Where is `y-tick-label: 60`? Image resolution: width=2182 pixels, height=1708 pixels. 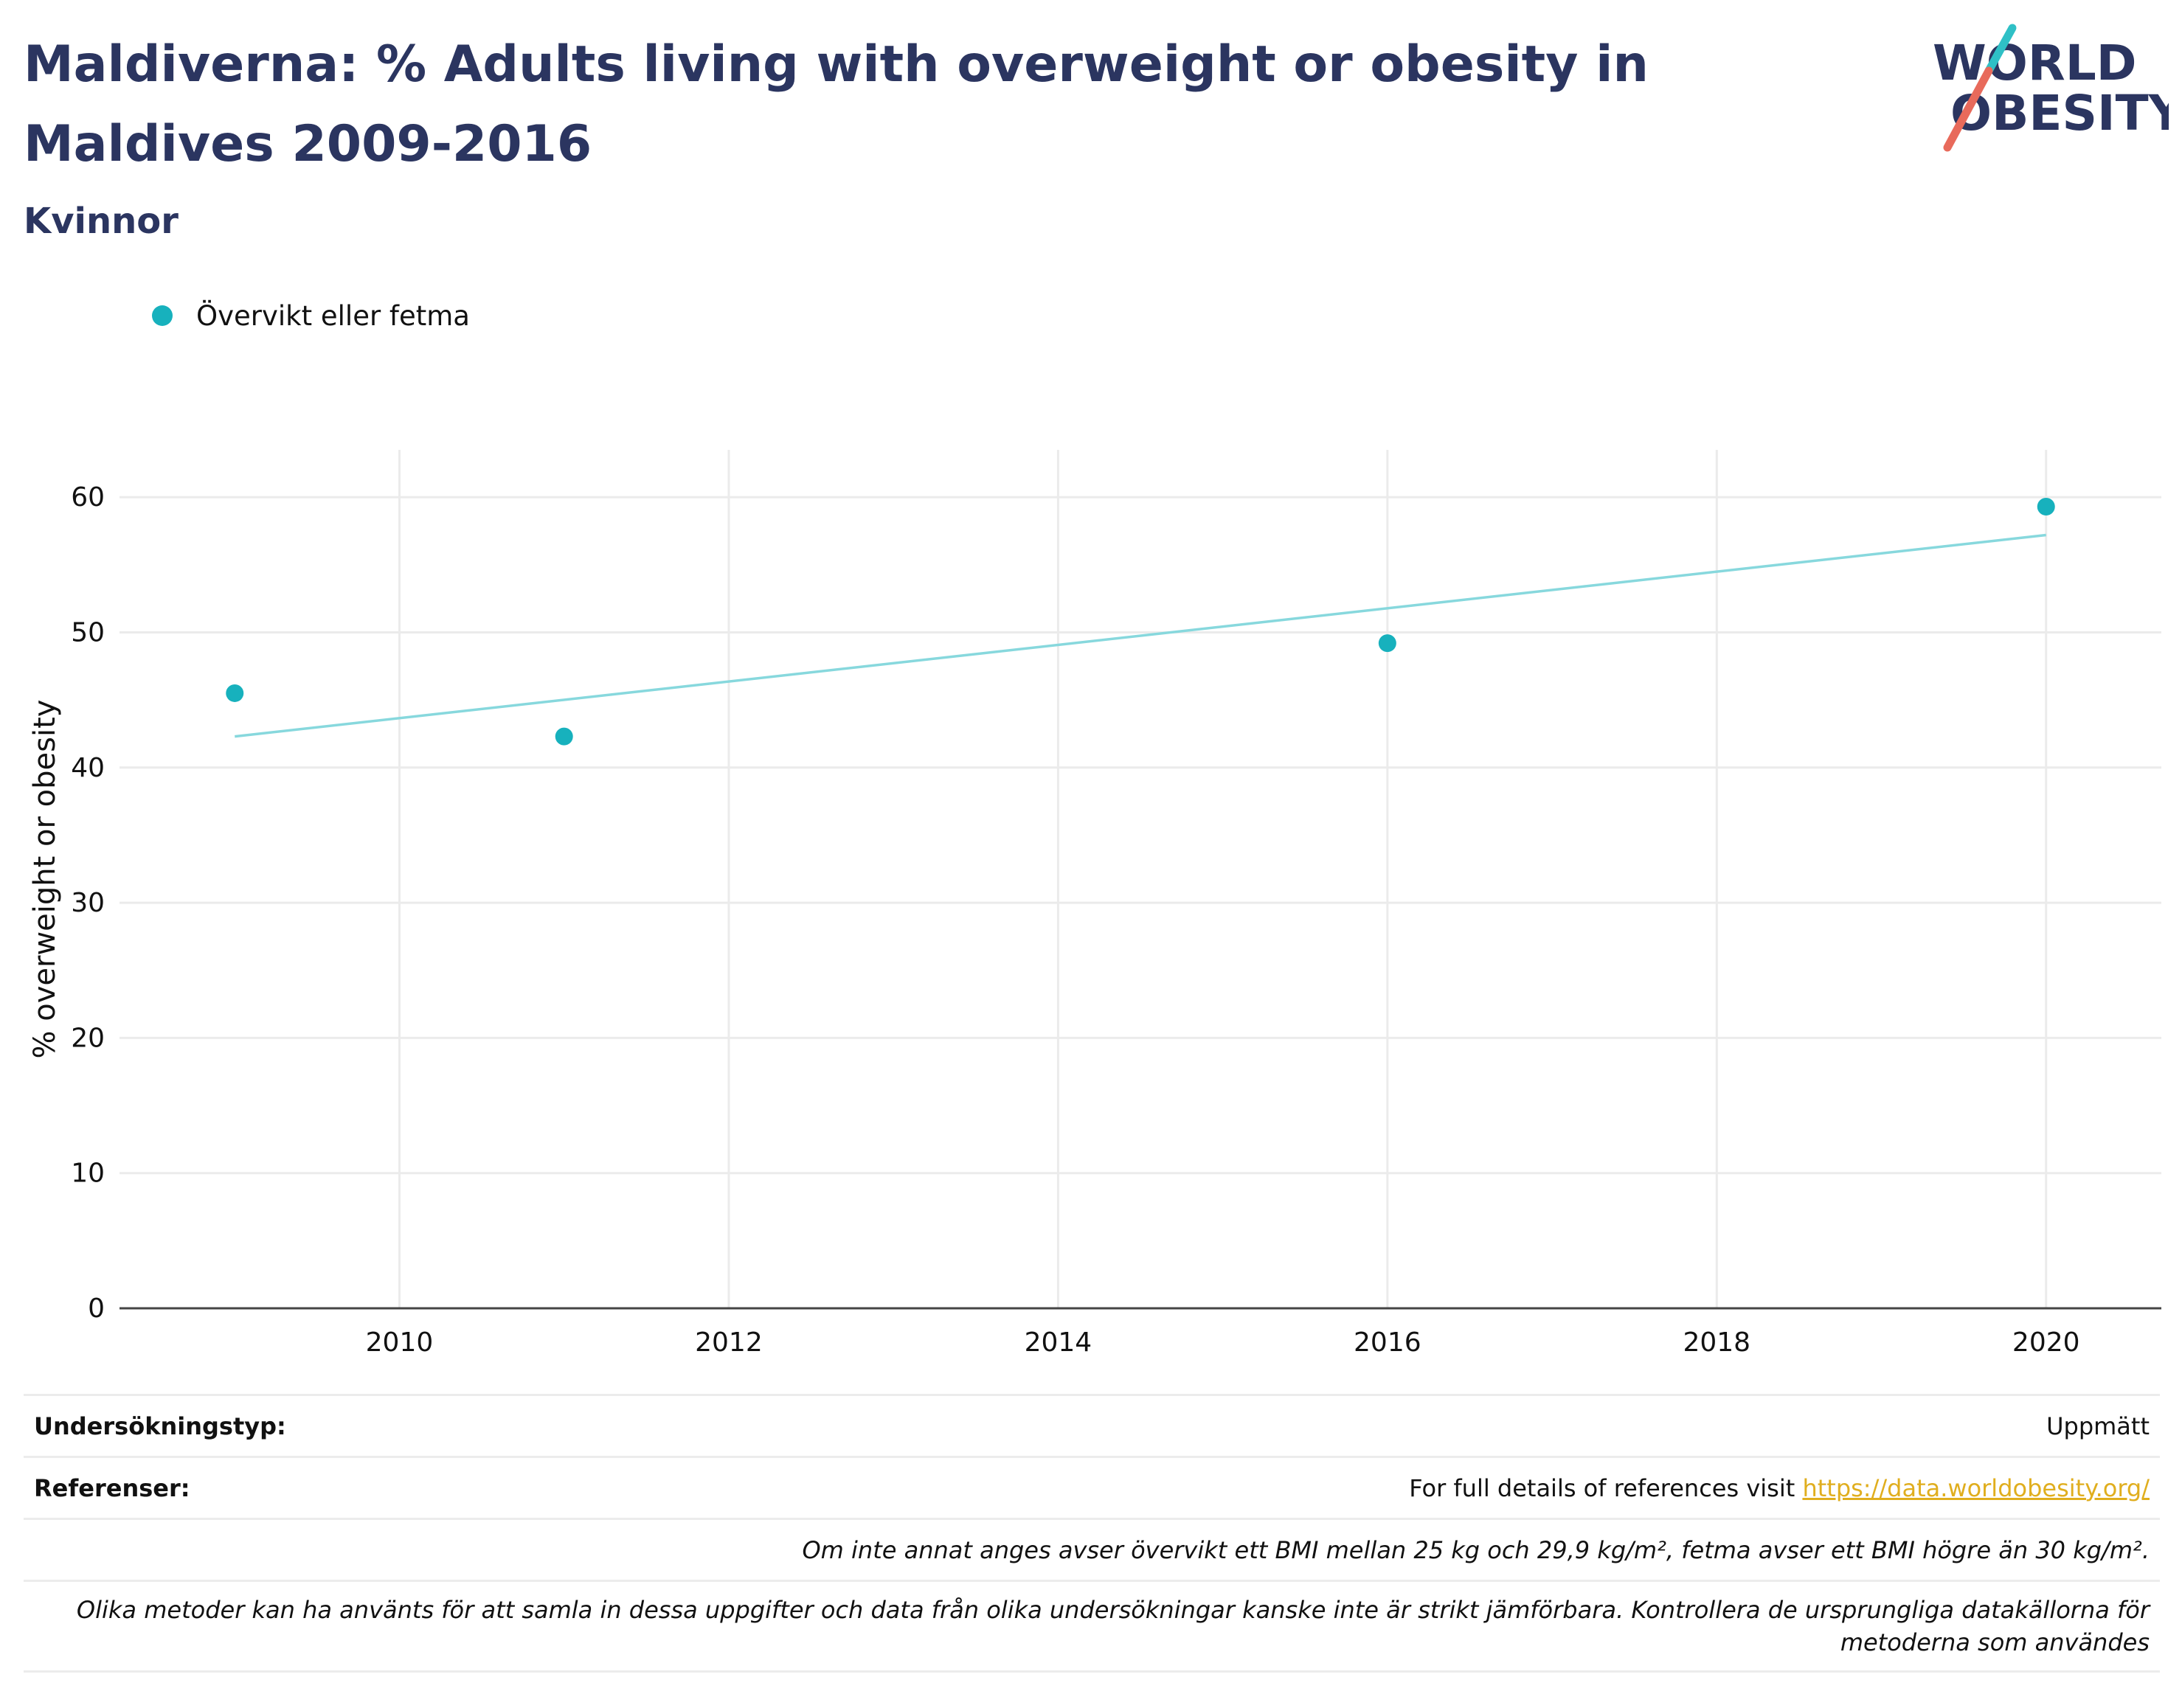
y-tick-label: 60 is located at coordinates (88, 497).